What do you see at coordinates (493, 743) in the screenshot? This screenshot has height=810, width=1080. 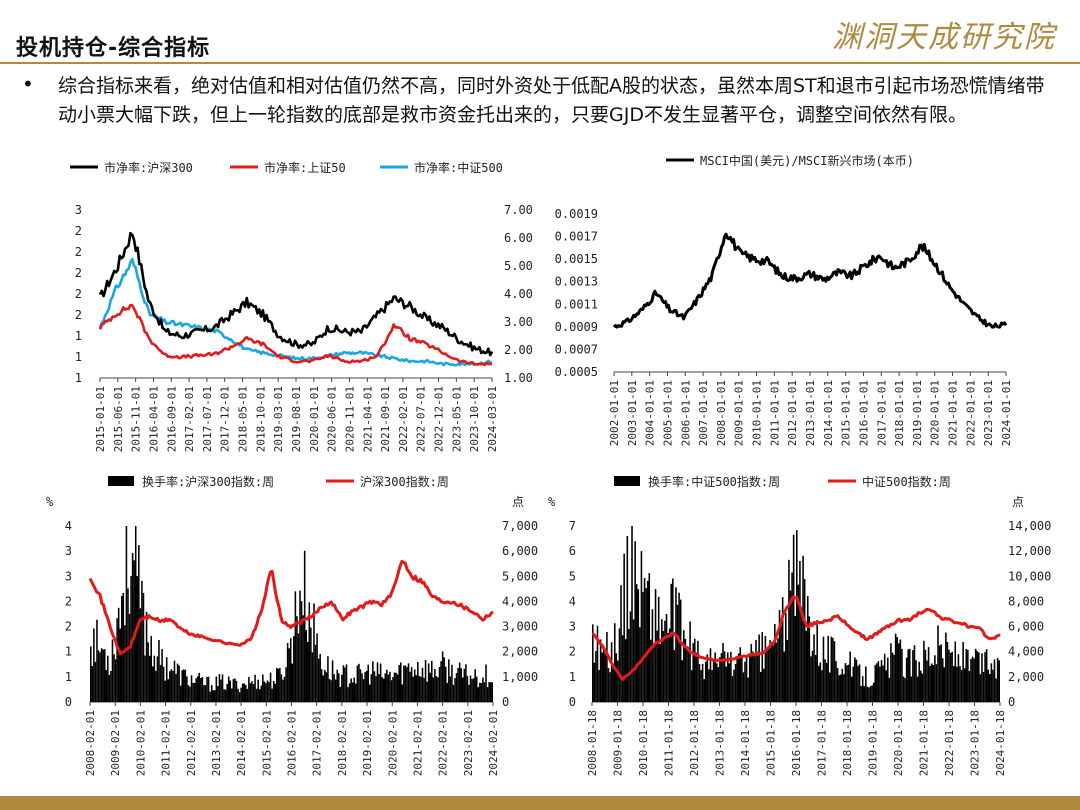 I see `csi300-chart-x-tick-label: 2024-02-01` at bounding box center [493, 743].